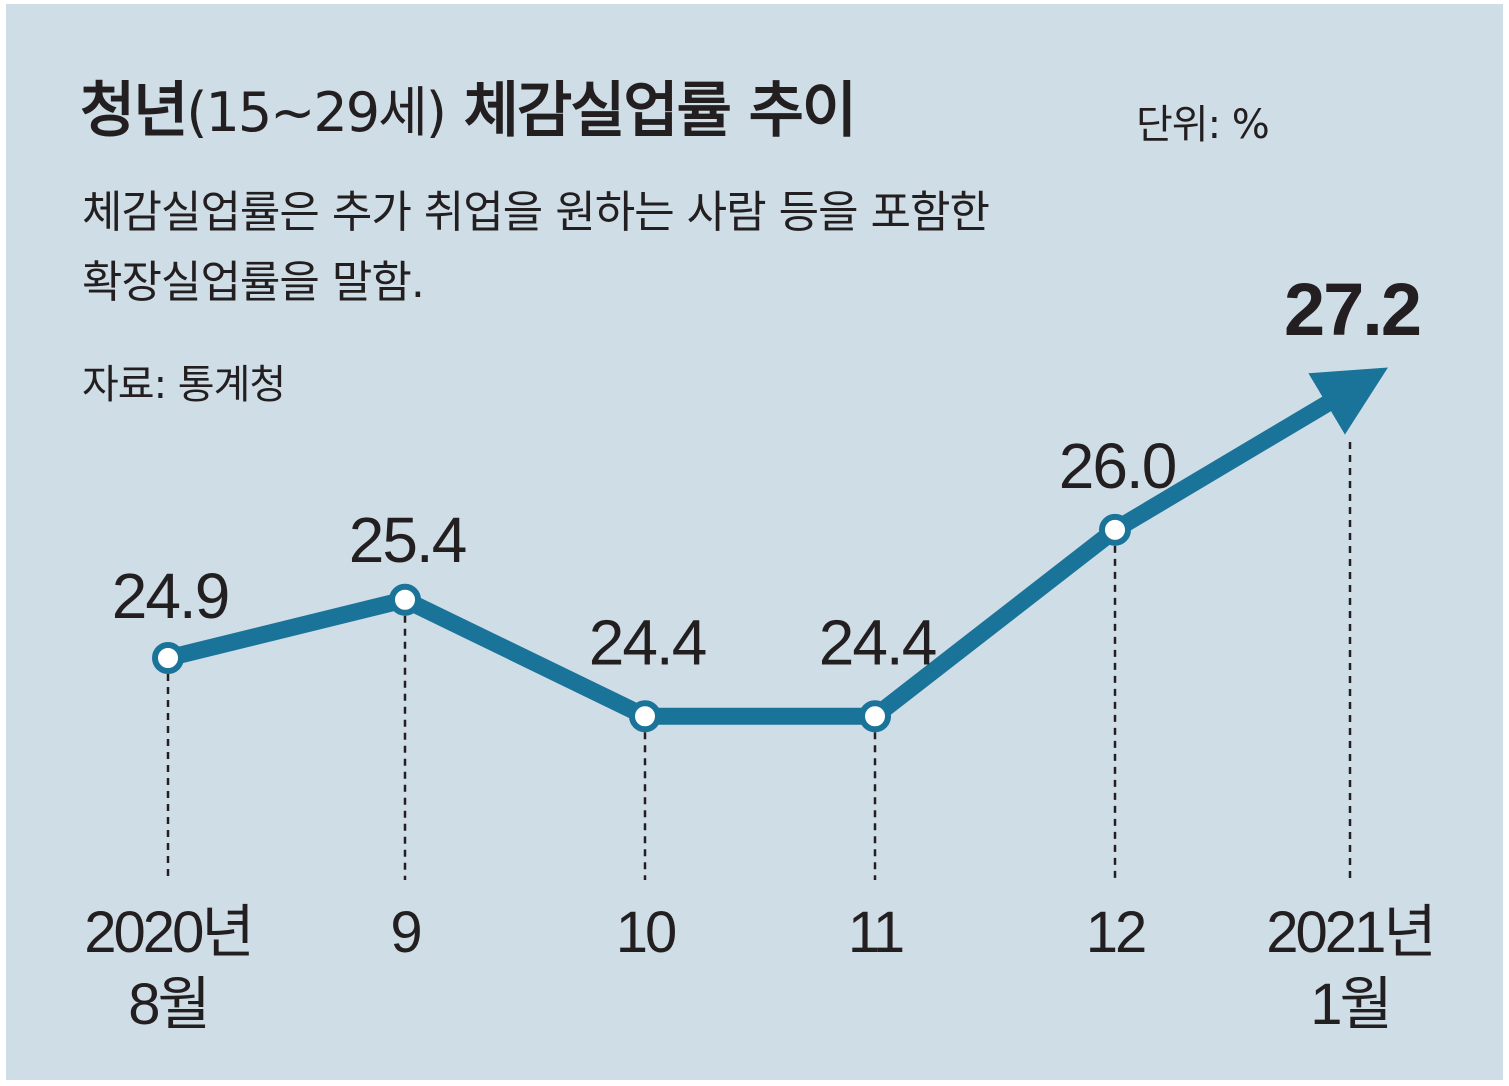 This screenshot has width=1509, height=1086. I want to click on x-tick-label-0-1: 8월, so click(168, 1004).